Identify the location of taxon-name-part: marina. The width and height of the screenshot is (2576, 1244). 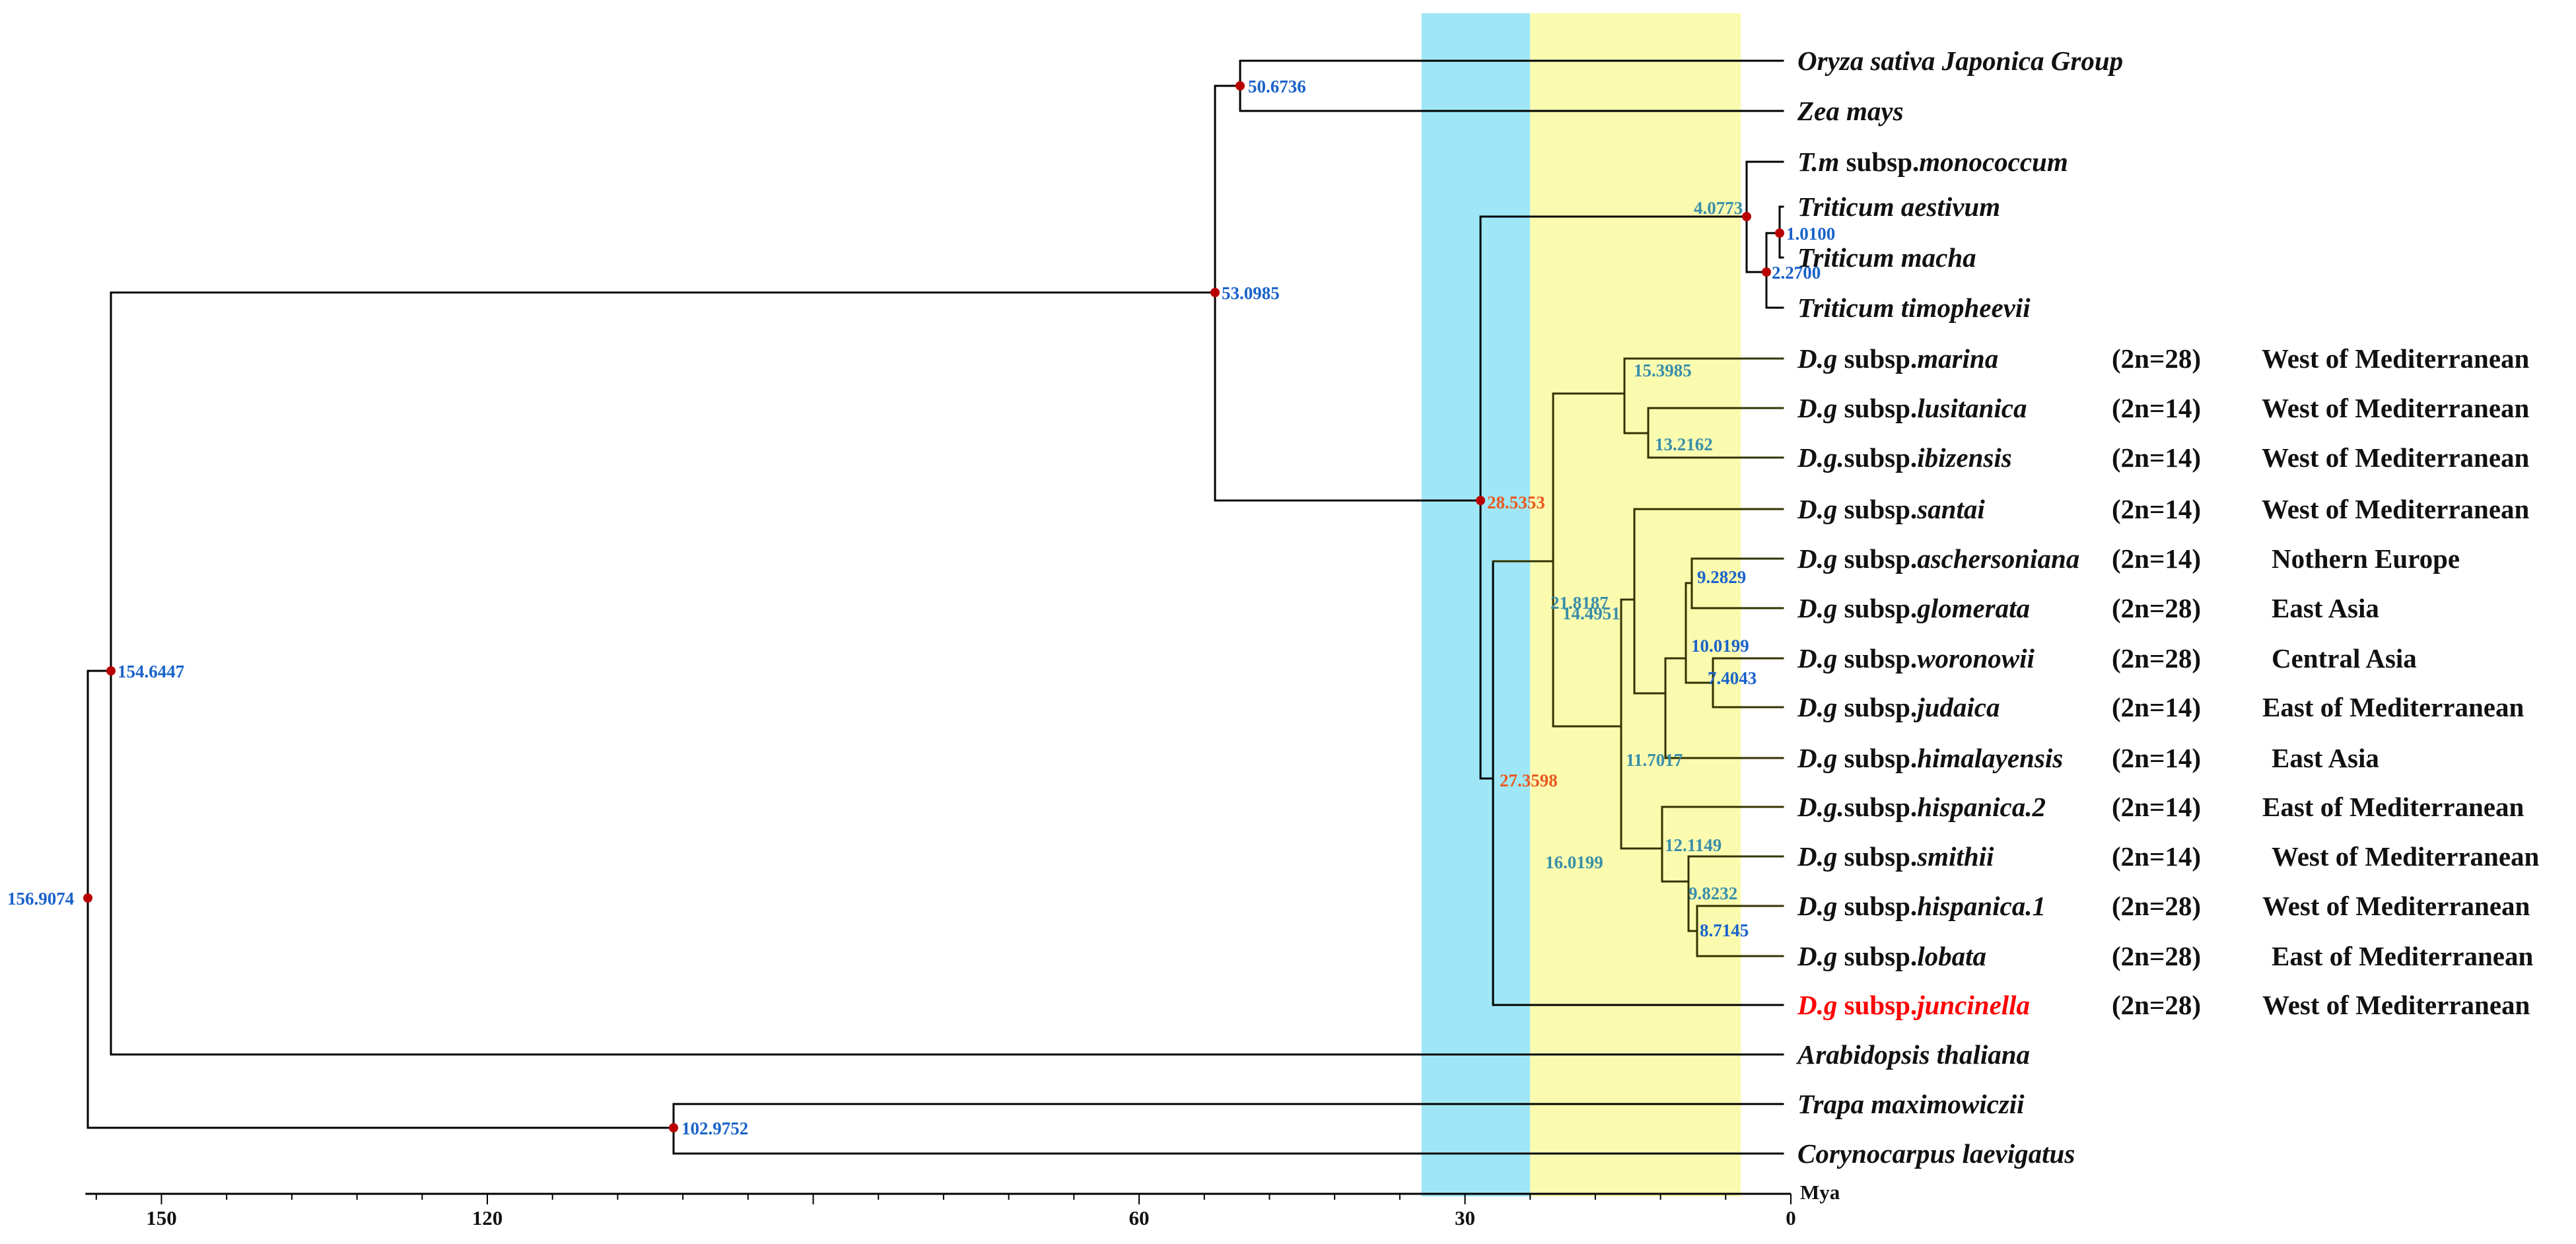
(1958, 358).